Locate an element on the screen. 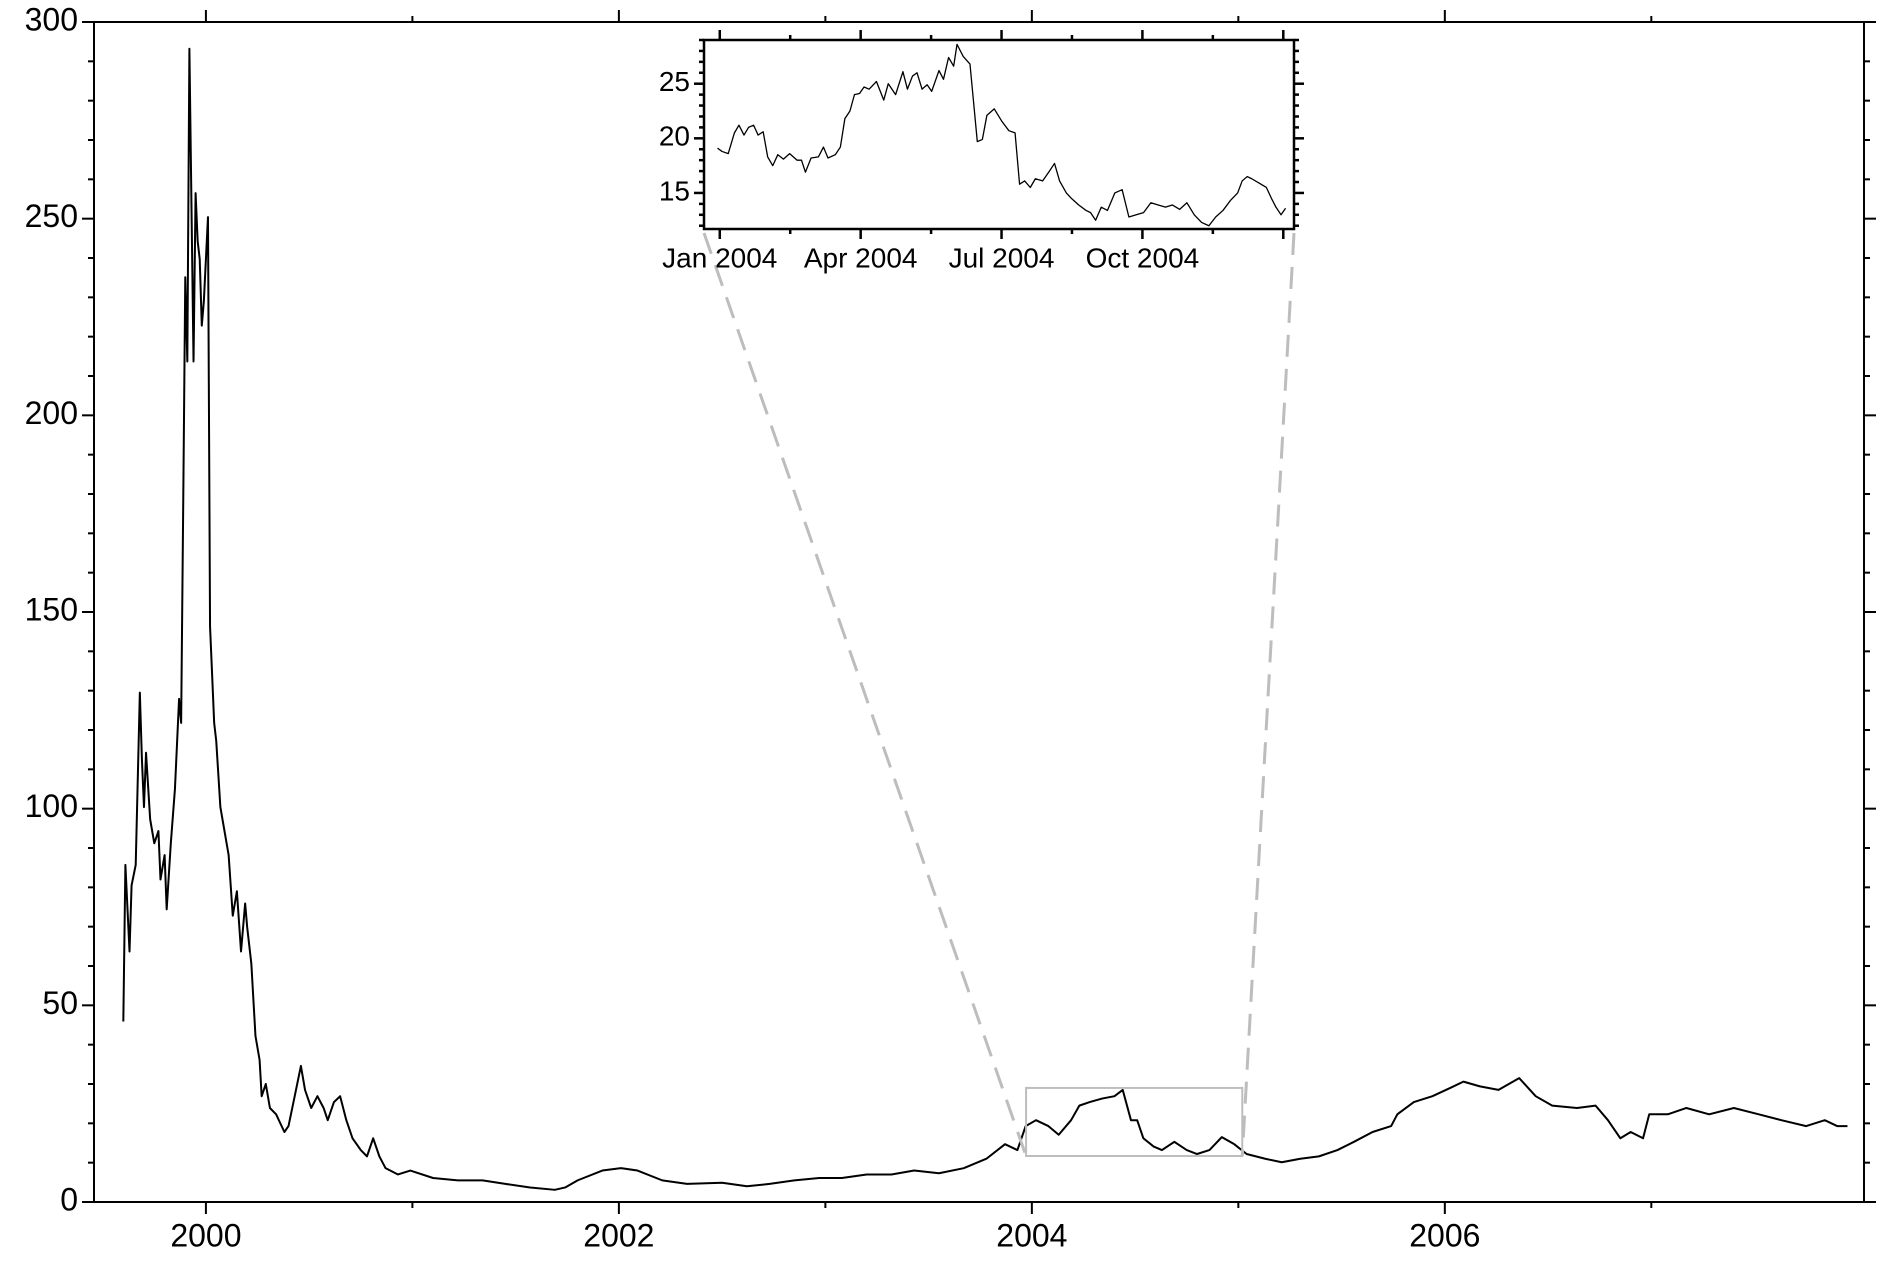 The width and height of the screenshot is (1888, 1263). x-tick-label: 2004 is located at coordinates (1031, 1235).